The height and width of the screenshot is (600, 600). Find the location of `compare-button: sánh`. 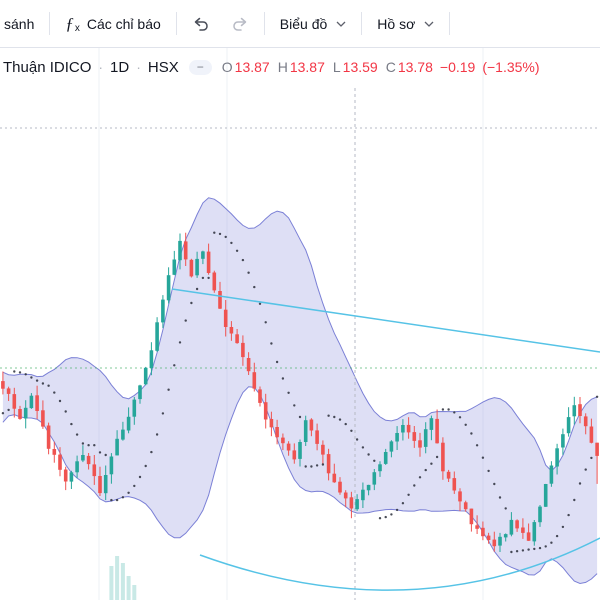

compare-button: sánh is located at coordinates (23, 24).